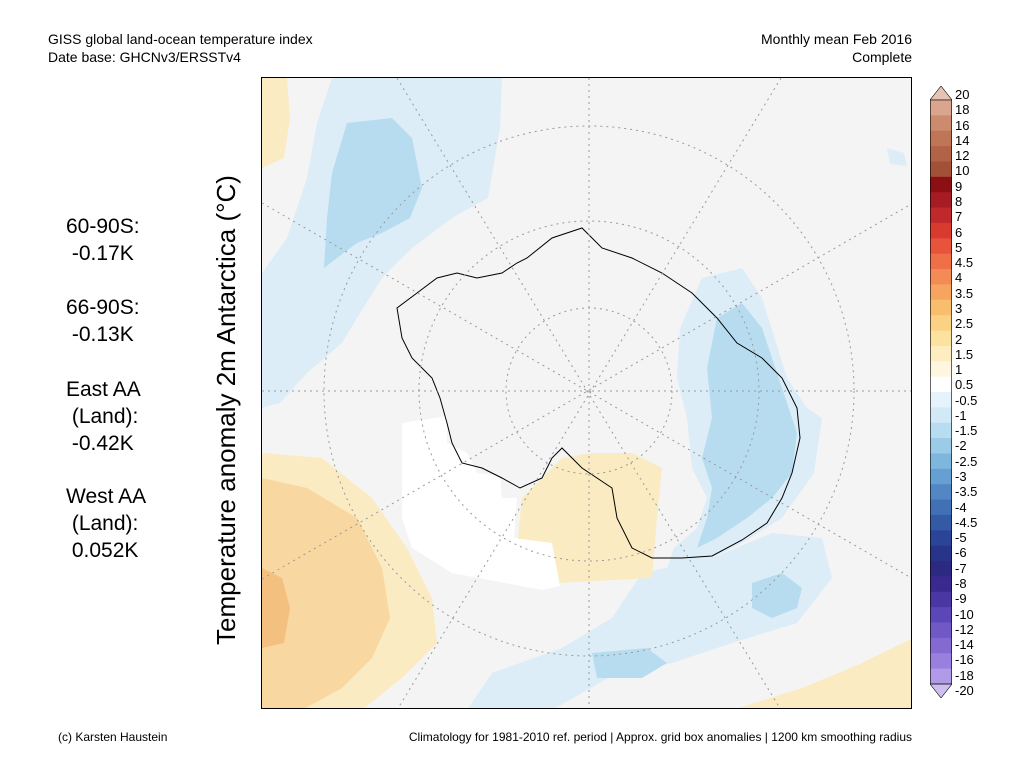 Image resolution: width=1024 pixels, height=768 pixels. I want to click on colorbar-tick-label: -10, so click(964, 614).